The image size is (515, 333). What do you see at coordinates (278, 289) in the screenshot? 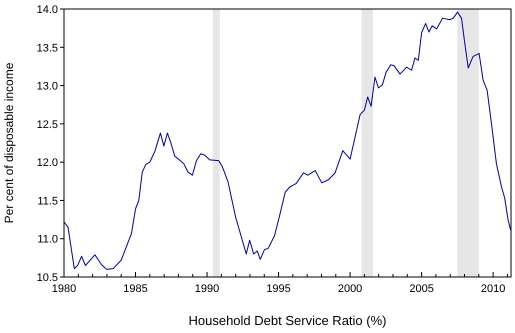
I see `x-tick-label: 1995` at bounding box center [278, 289].